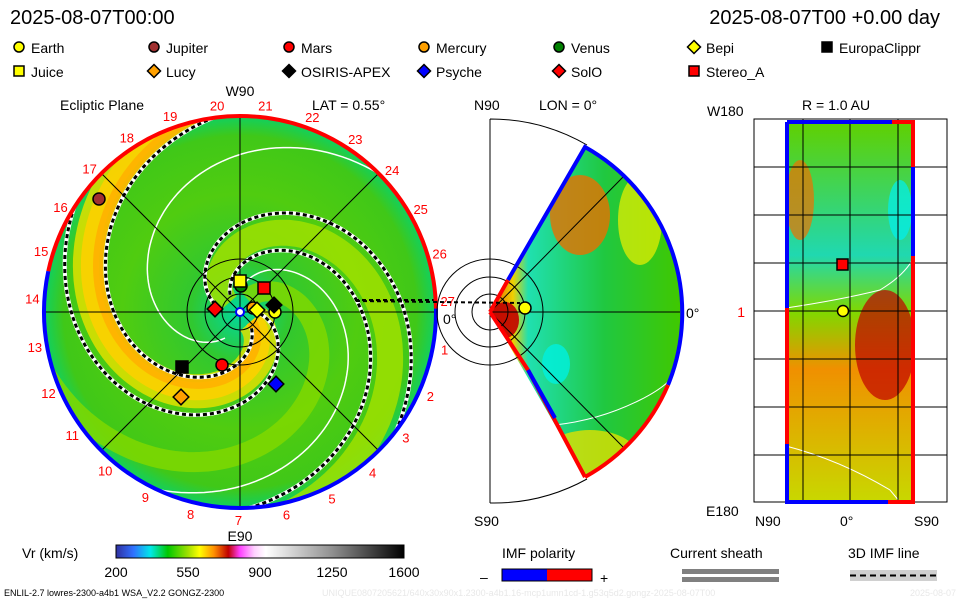 Image resolution: width=960 pixels, height=600 pixels. What do you see at coordinates (116, 572) in the screenshot?
I see `colorbar-tick: 200` at bounding box center [116, 572].